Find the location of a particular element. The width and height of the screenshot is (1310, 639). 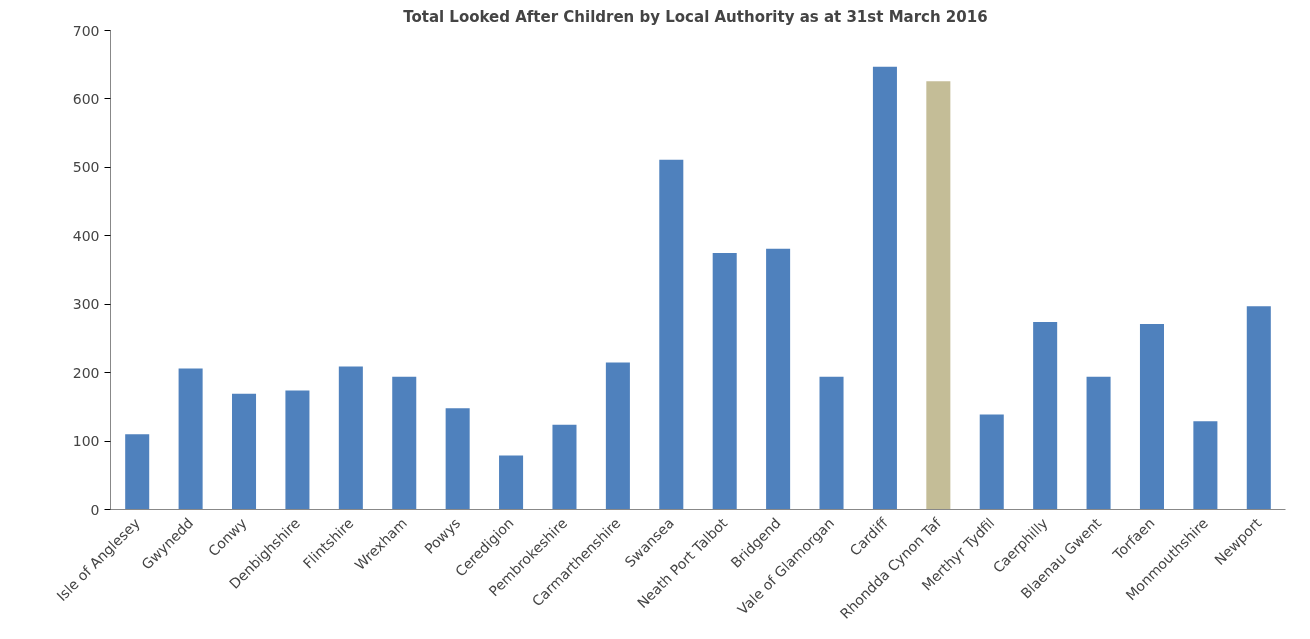

y-tick-label: 600 is located at coordinates (86, 98).